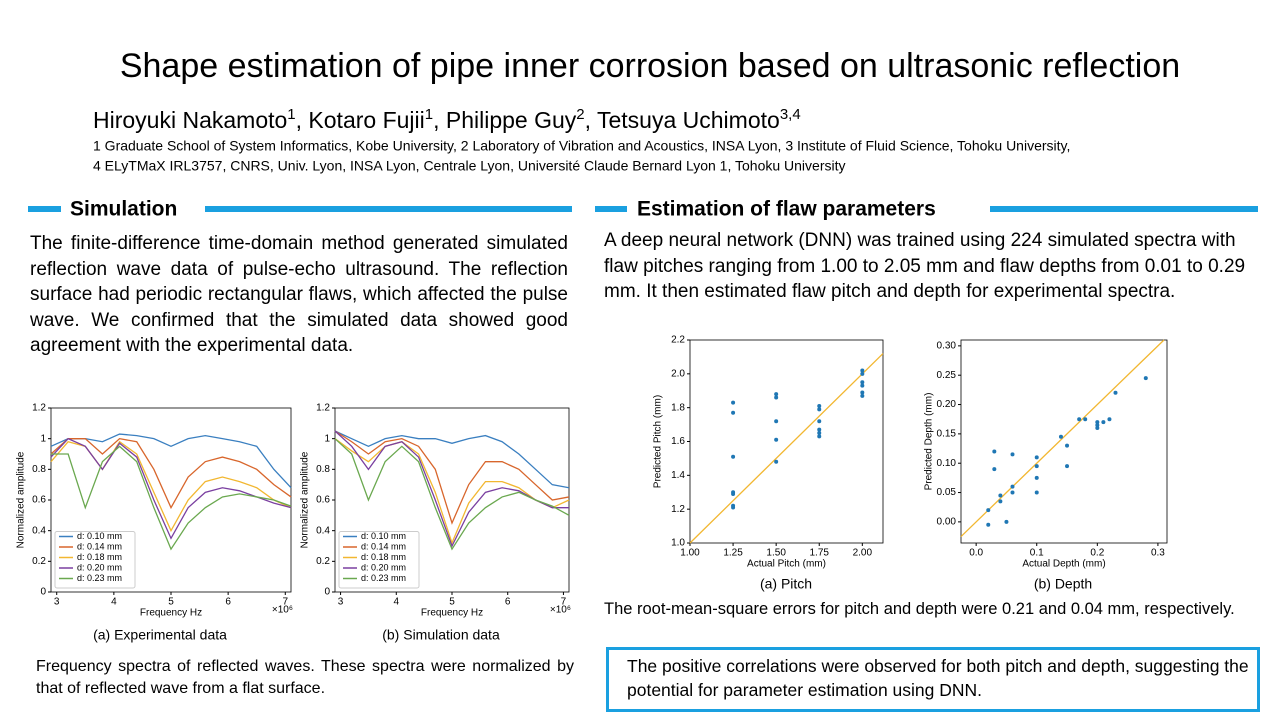  Describe the element at coordinates (678, 407) in the screenshot. I see `y-tick-label: 1.8` at that location.